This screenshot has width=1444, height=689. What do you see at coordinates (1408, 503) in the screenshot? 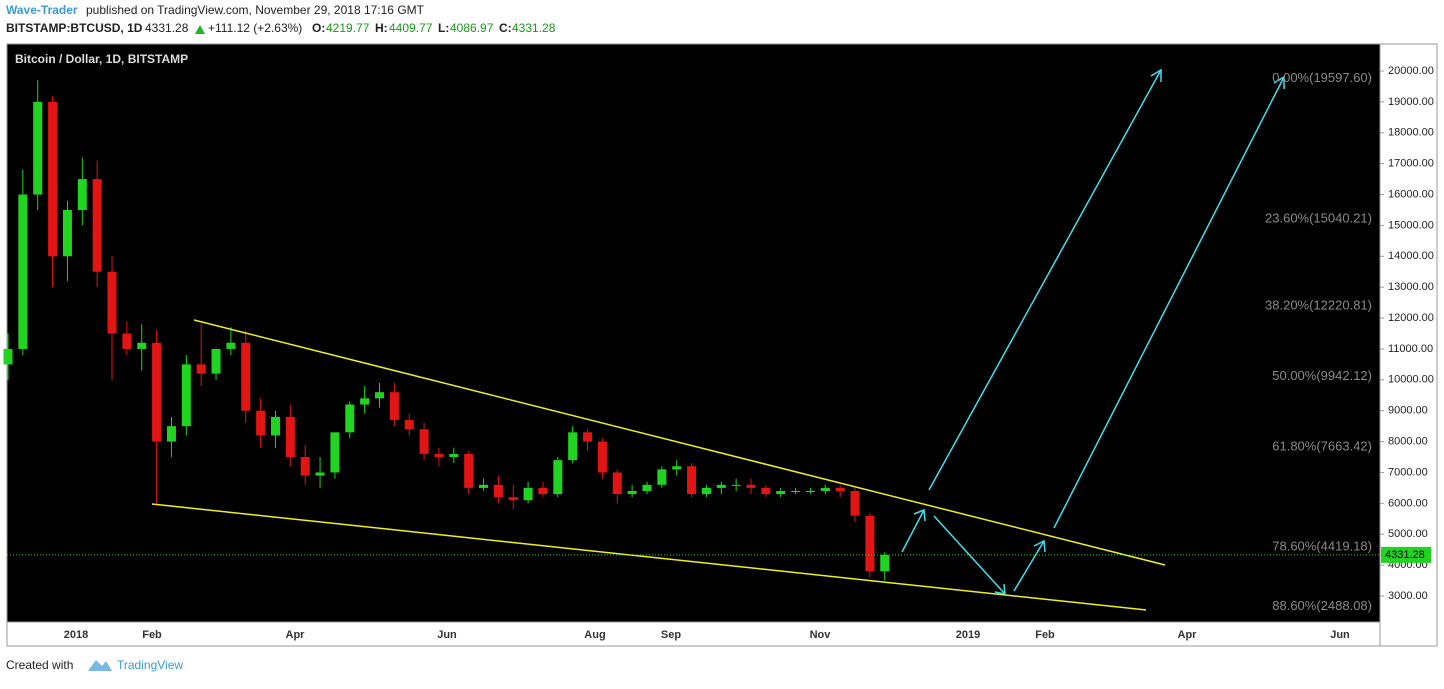
I see `y-tick-label: 6000.00` at bounding box center [1408, 503].